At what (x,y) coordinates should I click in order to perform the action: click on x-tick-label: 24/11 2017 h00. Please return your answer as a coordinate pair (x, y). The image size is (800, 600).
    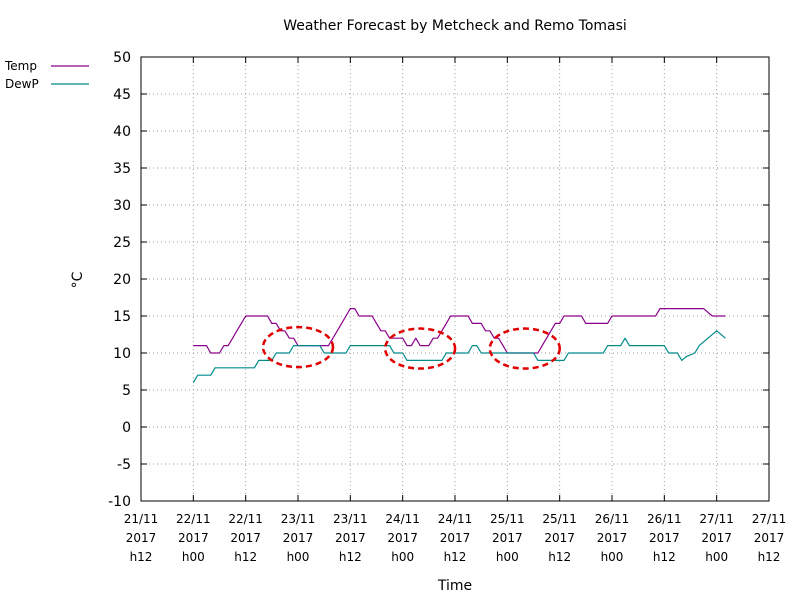
    Looking at the image, I should click on (402, 538).